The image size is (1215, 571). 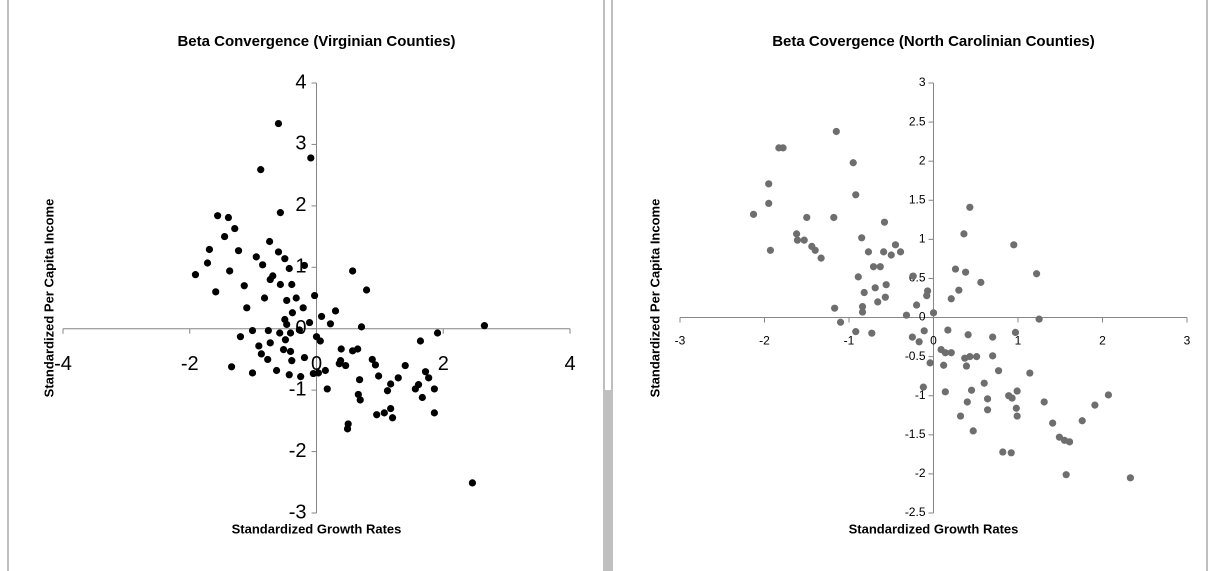 I want to click on x-tick-label: 1, so click(x=1018, y=341).